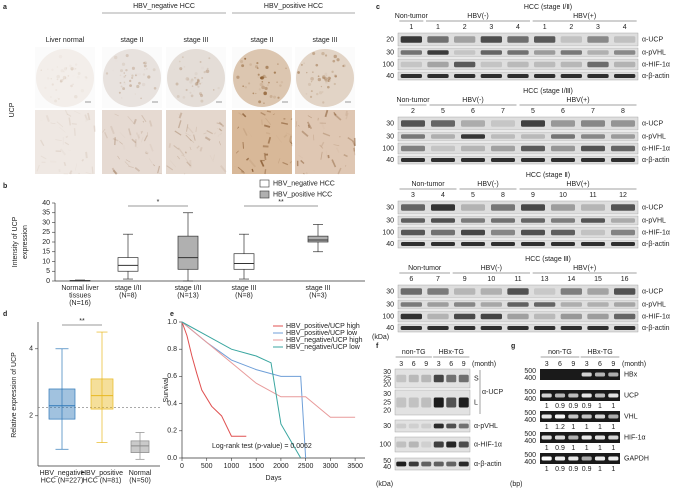 The width and height of the screenshot is (677, 490). What do you see at coordinates (80, 295) in the screenshot?
I see `x-tick-label: tissues` at bounding box center [80, 295].